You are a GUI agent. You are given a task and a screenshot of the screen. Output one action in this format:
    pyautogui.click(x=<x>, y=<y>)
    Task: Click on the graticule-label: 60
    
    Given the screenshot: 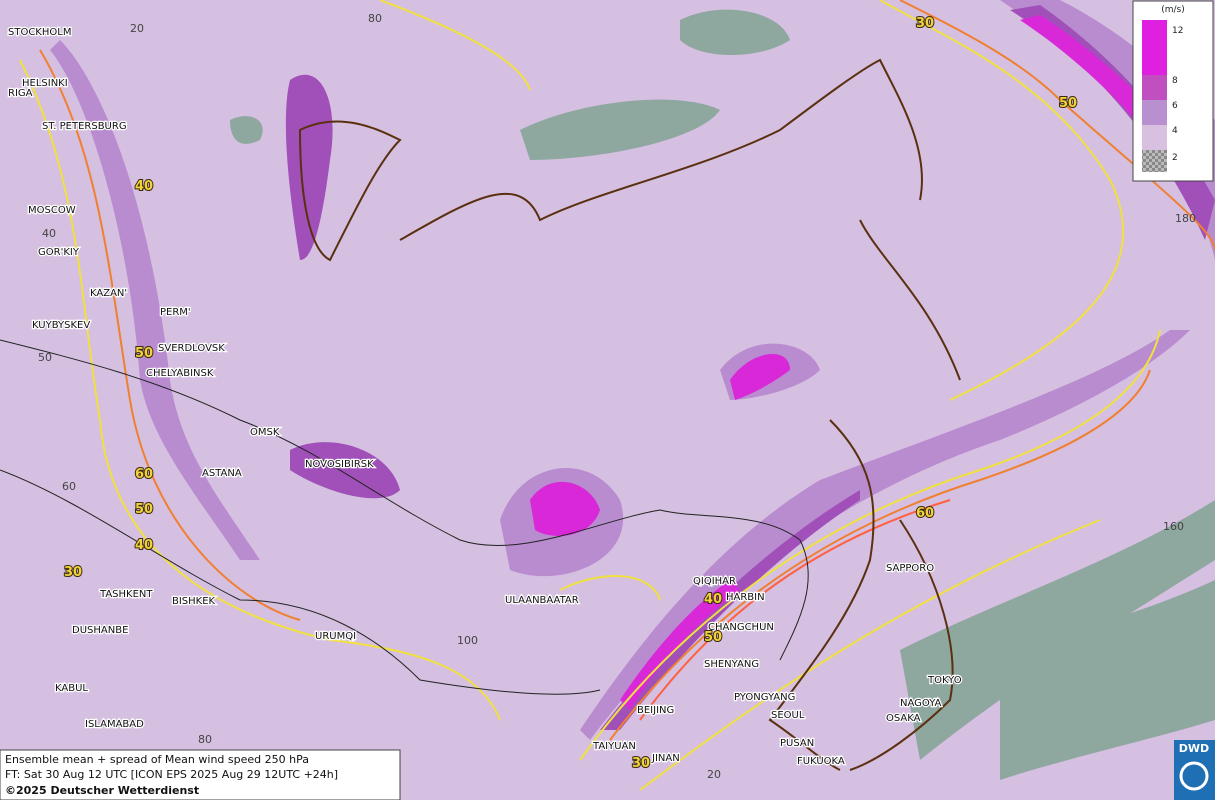 What is the action you would take?
    pyautogui.click(x=69, y=486)
    